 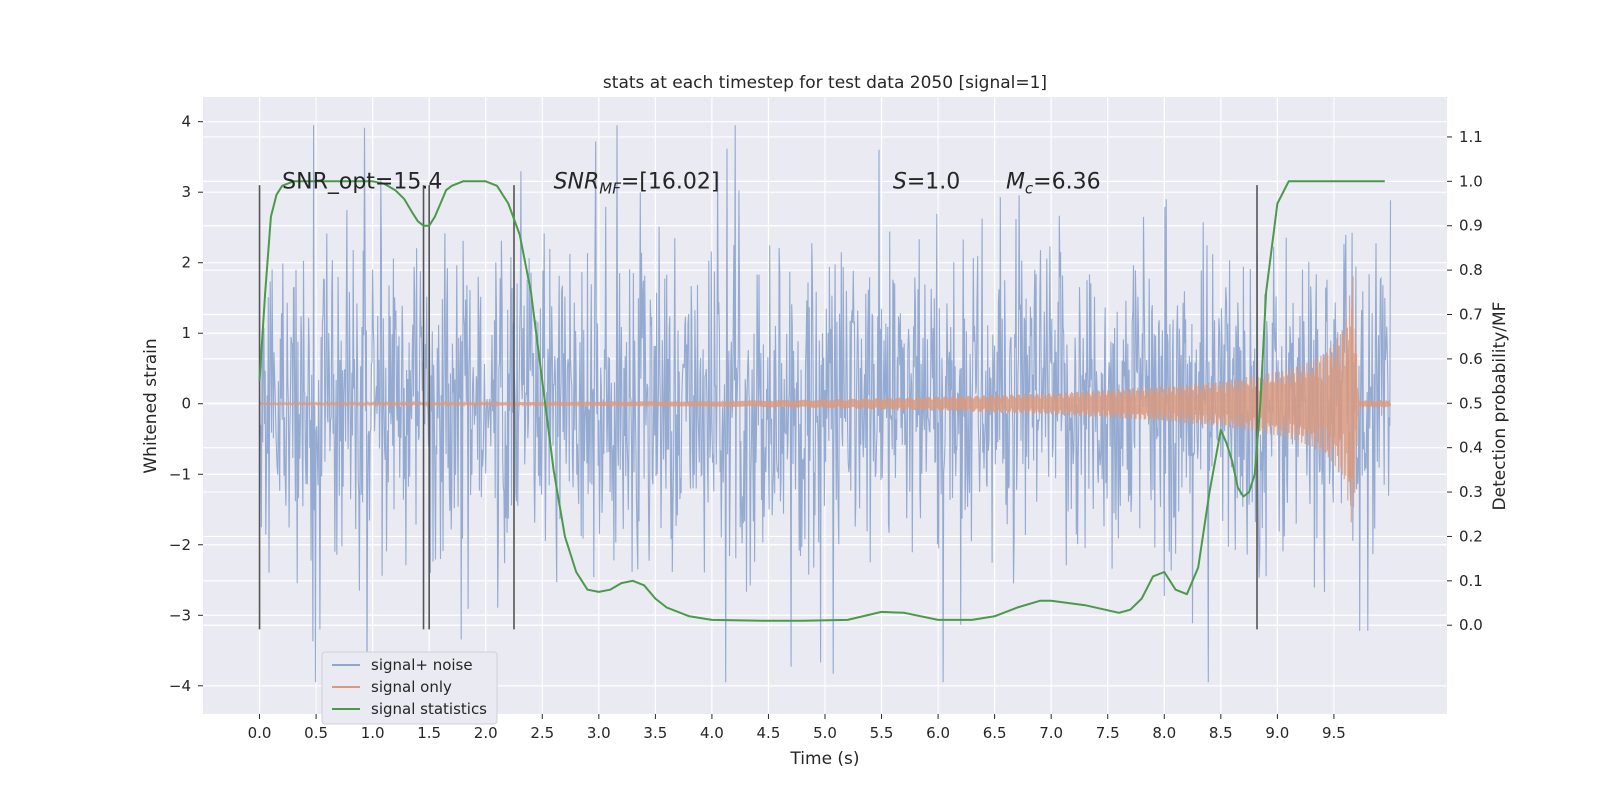 What do you see at coordinates (316, 733) in the screenshot?
I see `x-tick-label-1: 0.5` at bounding box center [316, 733].